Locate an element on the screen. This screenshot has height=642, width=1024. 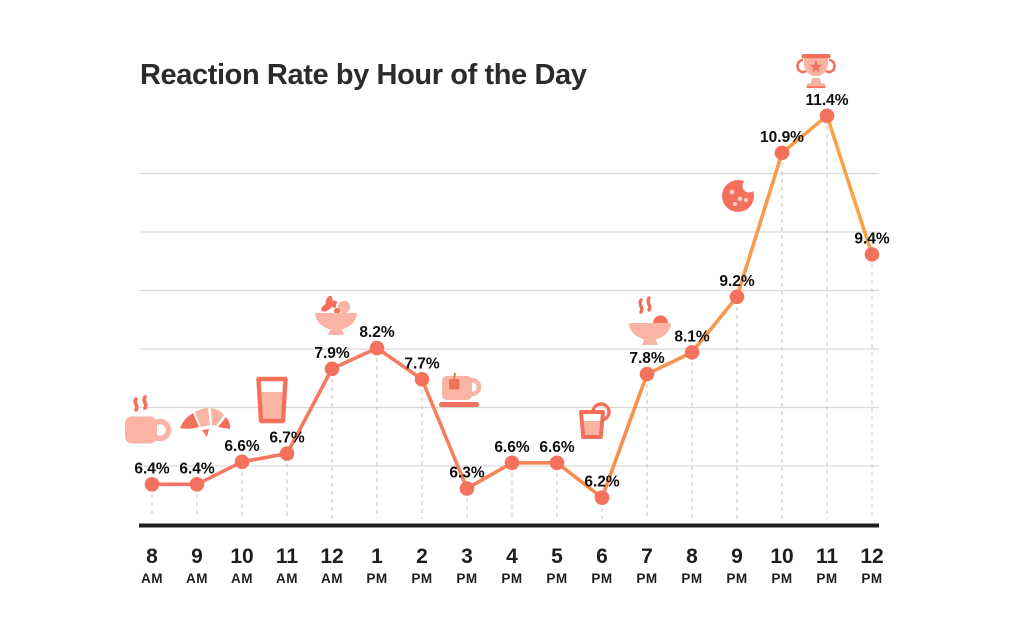
ramen-bowl-icon is located at coordinates (650, 320).